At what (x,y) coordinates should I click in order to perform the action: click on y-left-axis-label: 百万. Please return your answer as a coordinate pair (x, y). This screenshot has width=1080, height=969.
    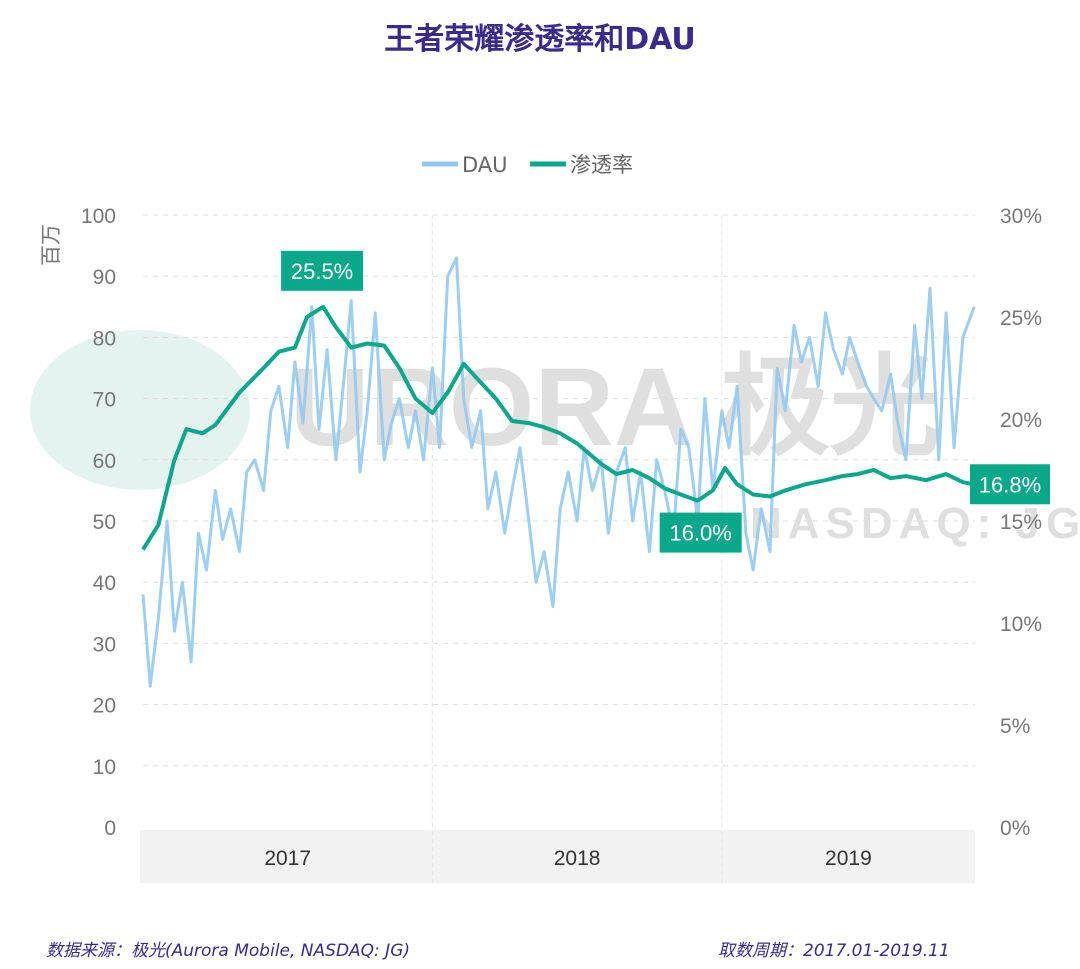
    Looking at the image, I should click on (51, 245).